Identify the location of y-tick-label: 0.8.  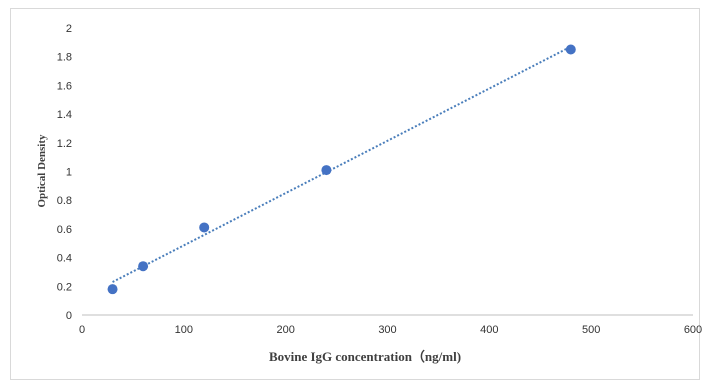
(64, 201).